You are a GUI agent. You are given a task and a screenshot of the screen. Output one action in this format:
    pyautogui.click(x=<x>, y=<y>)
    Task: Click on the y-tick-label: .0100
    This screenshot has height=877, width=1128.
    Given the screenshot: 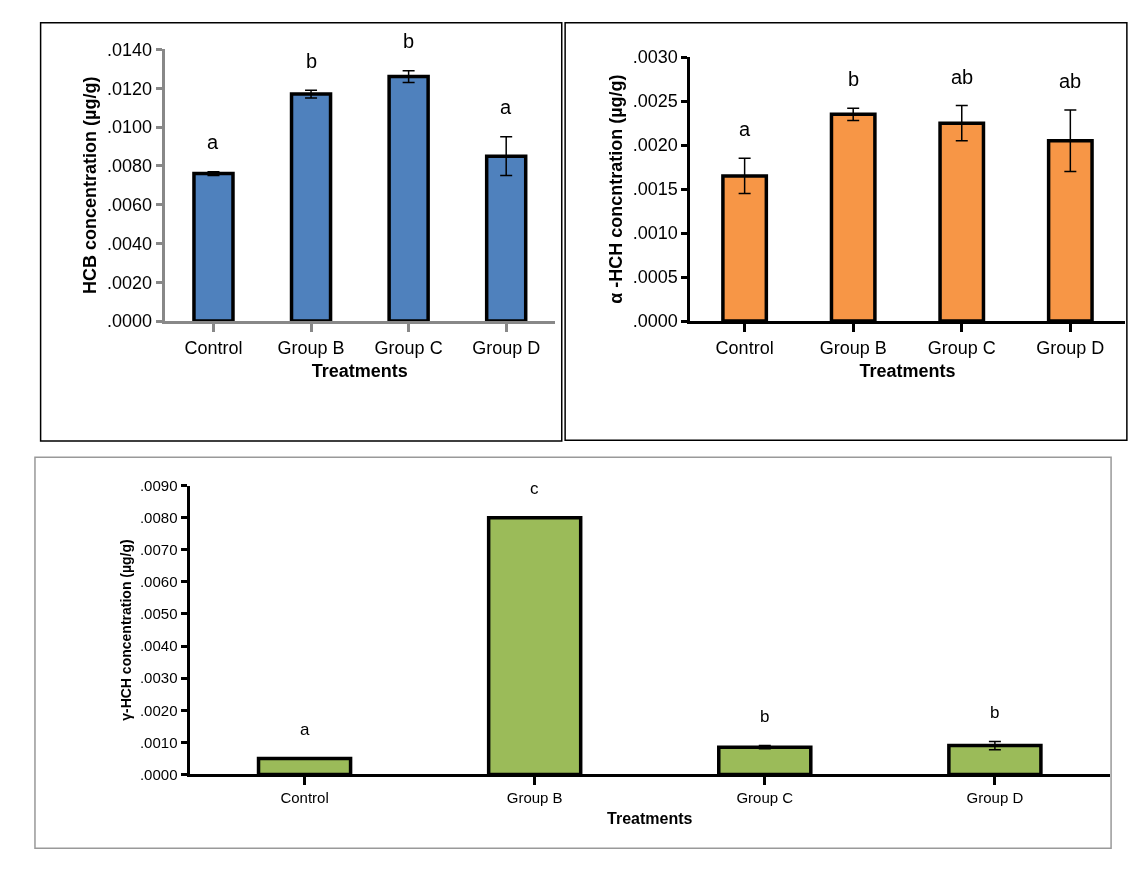 What is the action you would take?
    pyautogui.click(x=130, y=127)
    